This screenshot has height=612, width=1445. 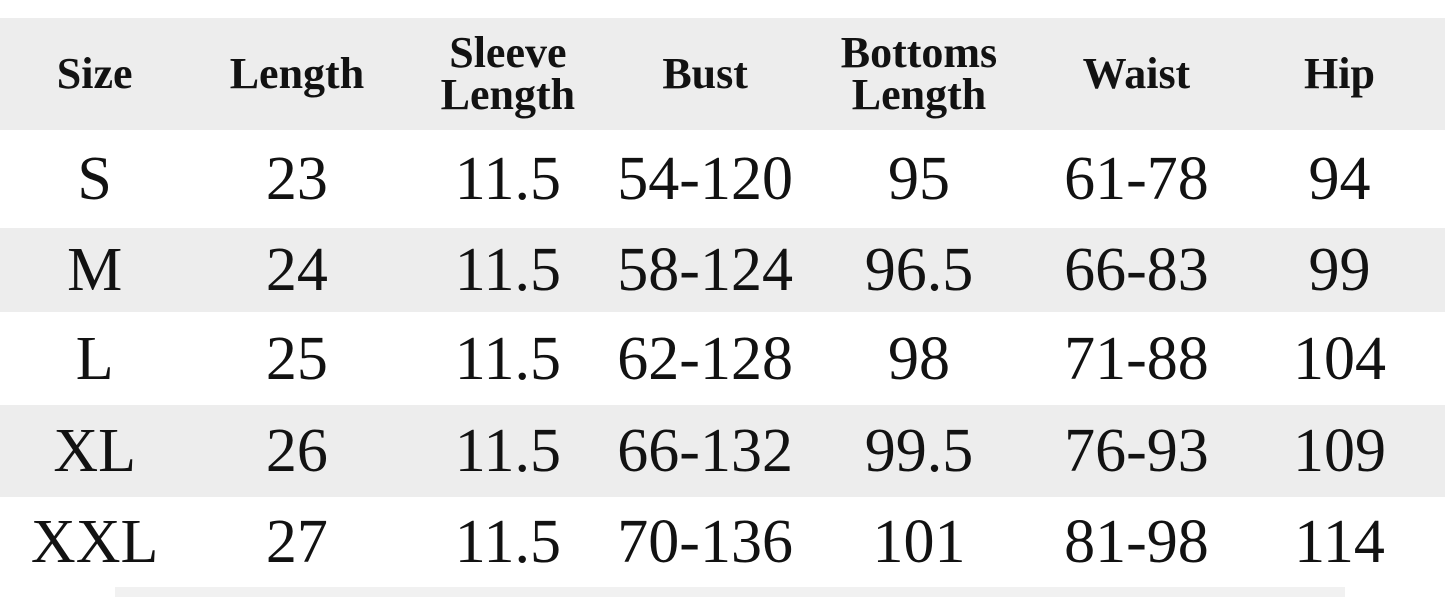 What do you see at coordinates (94, 542) in the screenshot?
I see `size-label-cell: XXL` at bounding box center [94, 542].